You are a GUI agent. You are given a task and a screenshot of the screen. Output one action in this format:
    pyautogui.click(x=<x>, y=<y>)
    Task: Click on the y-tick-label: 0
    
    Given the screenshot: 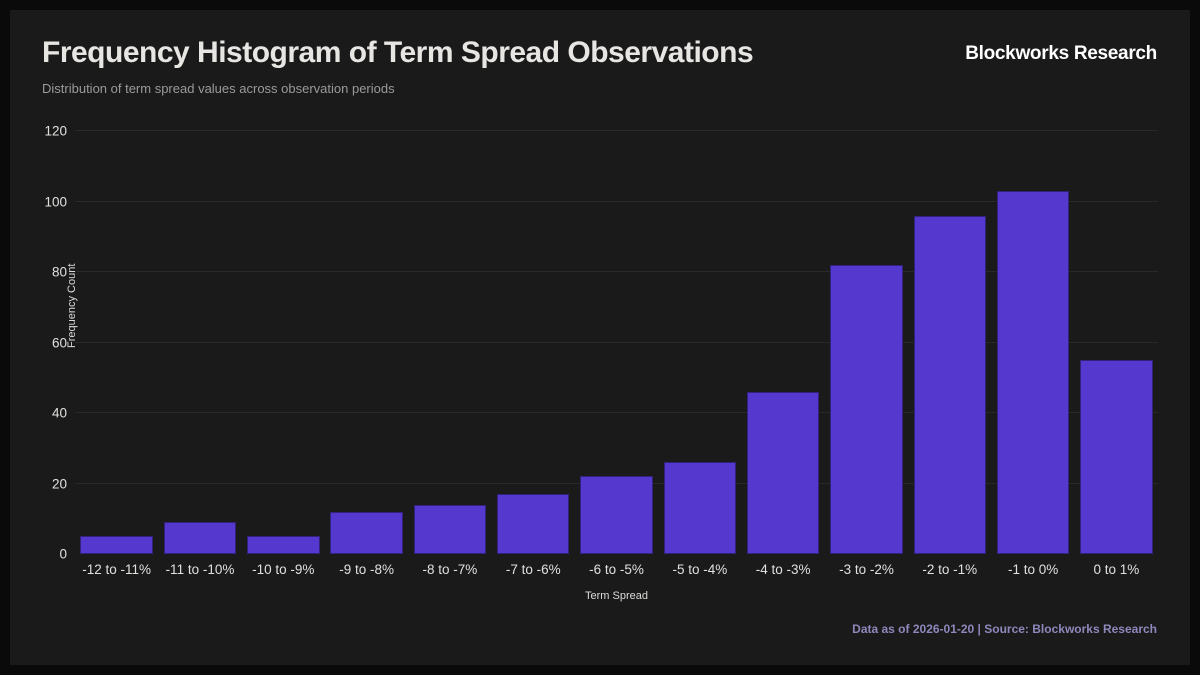 What is the action you would take?
    pyautogui.click(x=63, y=554)
    